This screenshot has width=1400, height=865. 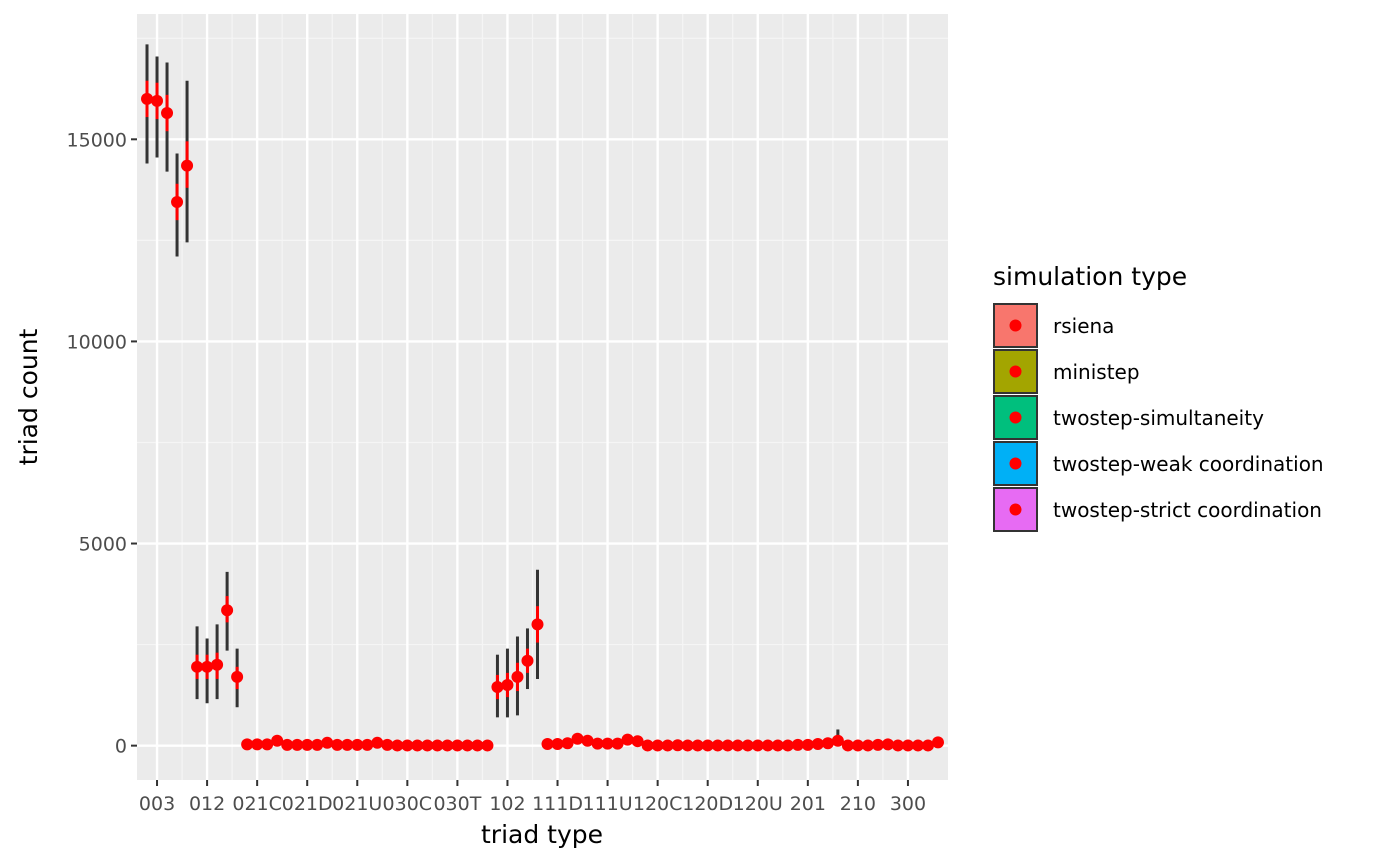 What do you see at coordinates (858, 804) in the screenshot?
I see `x-tick-label: 210` at bounding box center [858, 804].